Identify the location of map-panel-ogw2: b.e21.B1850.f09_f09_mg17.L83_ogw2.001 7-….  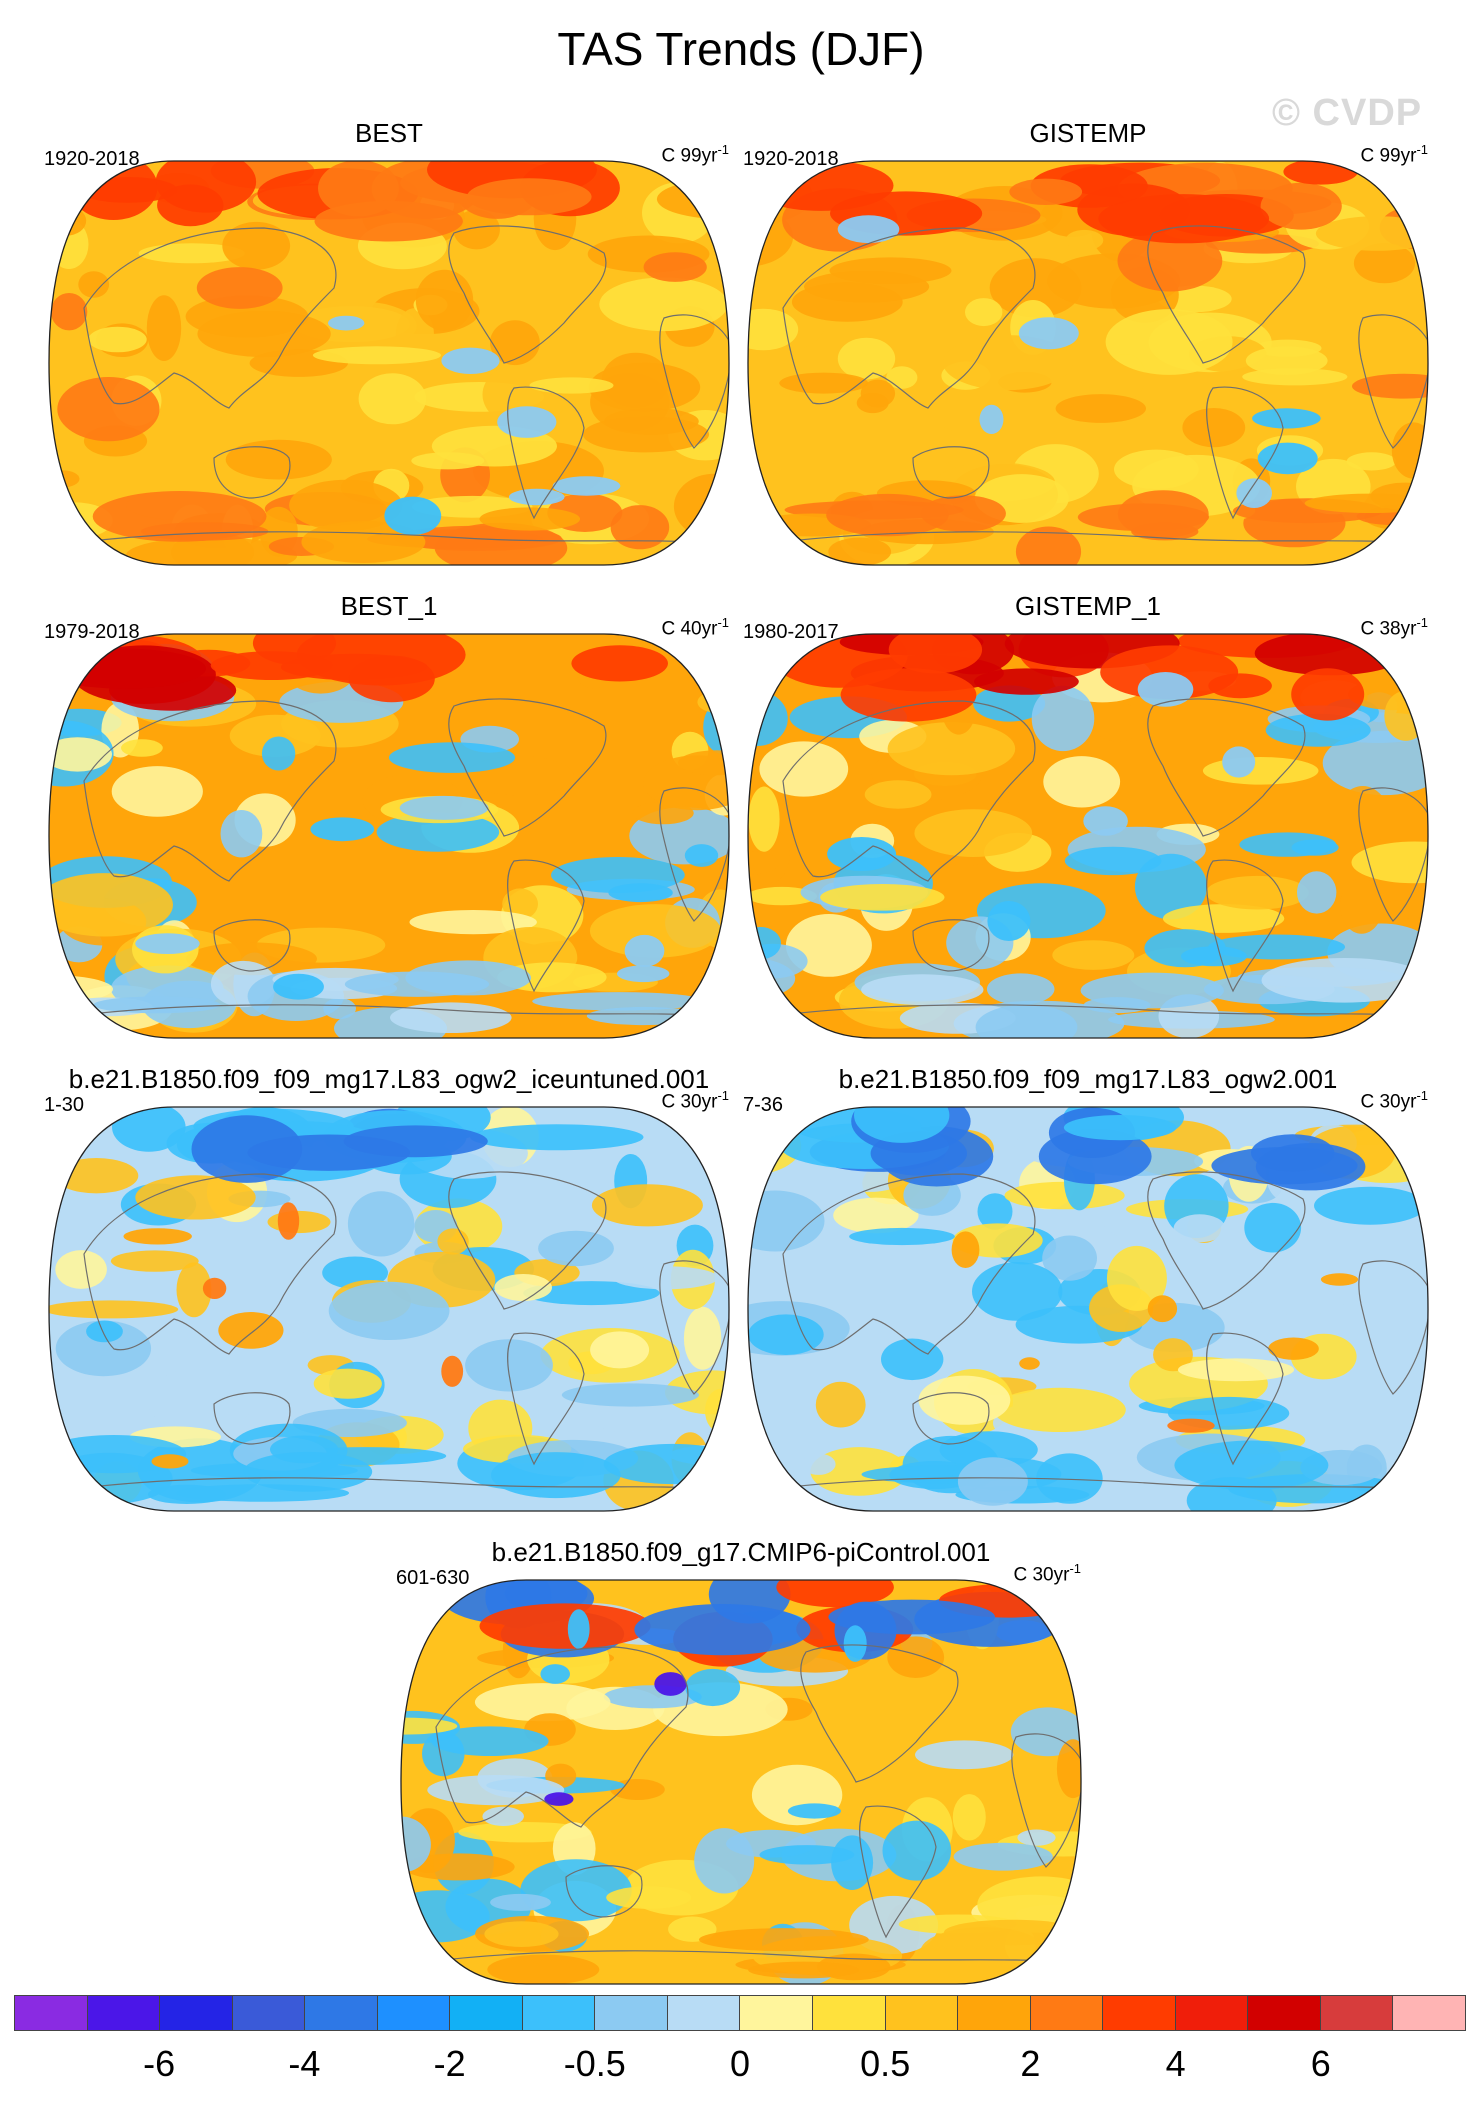
(1088, 1288).